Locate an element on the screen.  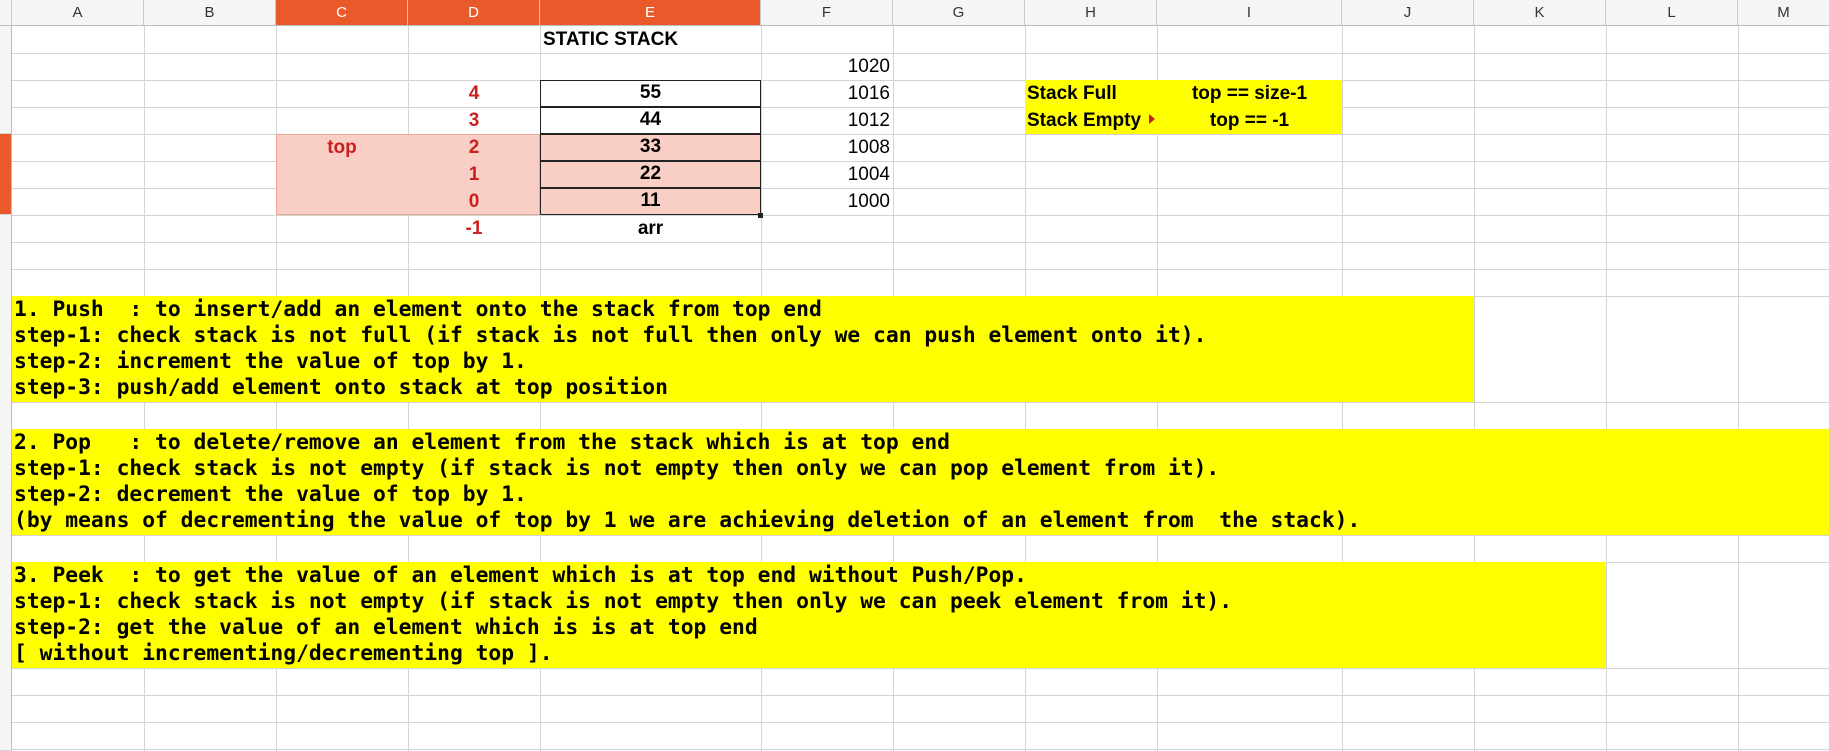
selection-fill-handle is located at coordinates (760, 215).